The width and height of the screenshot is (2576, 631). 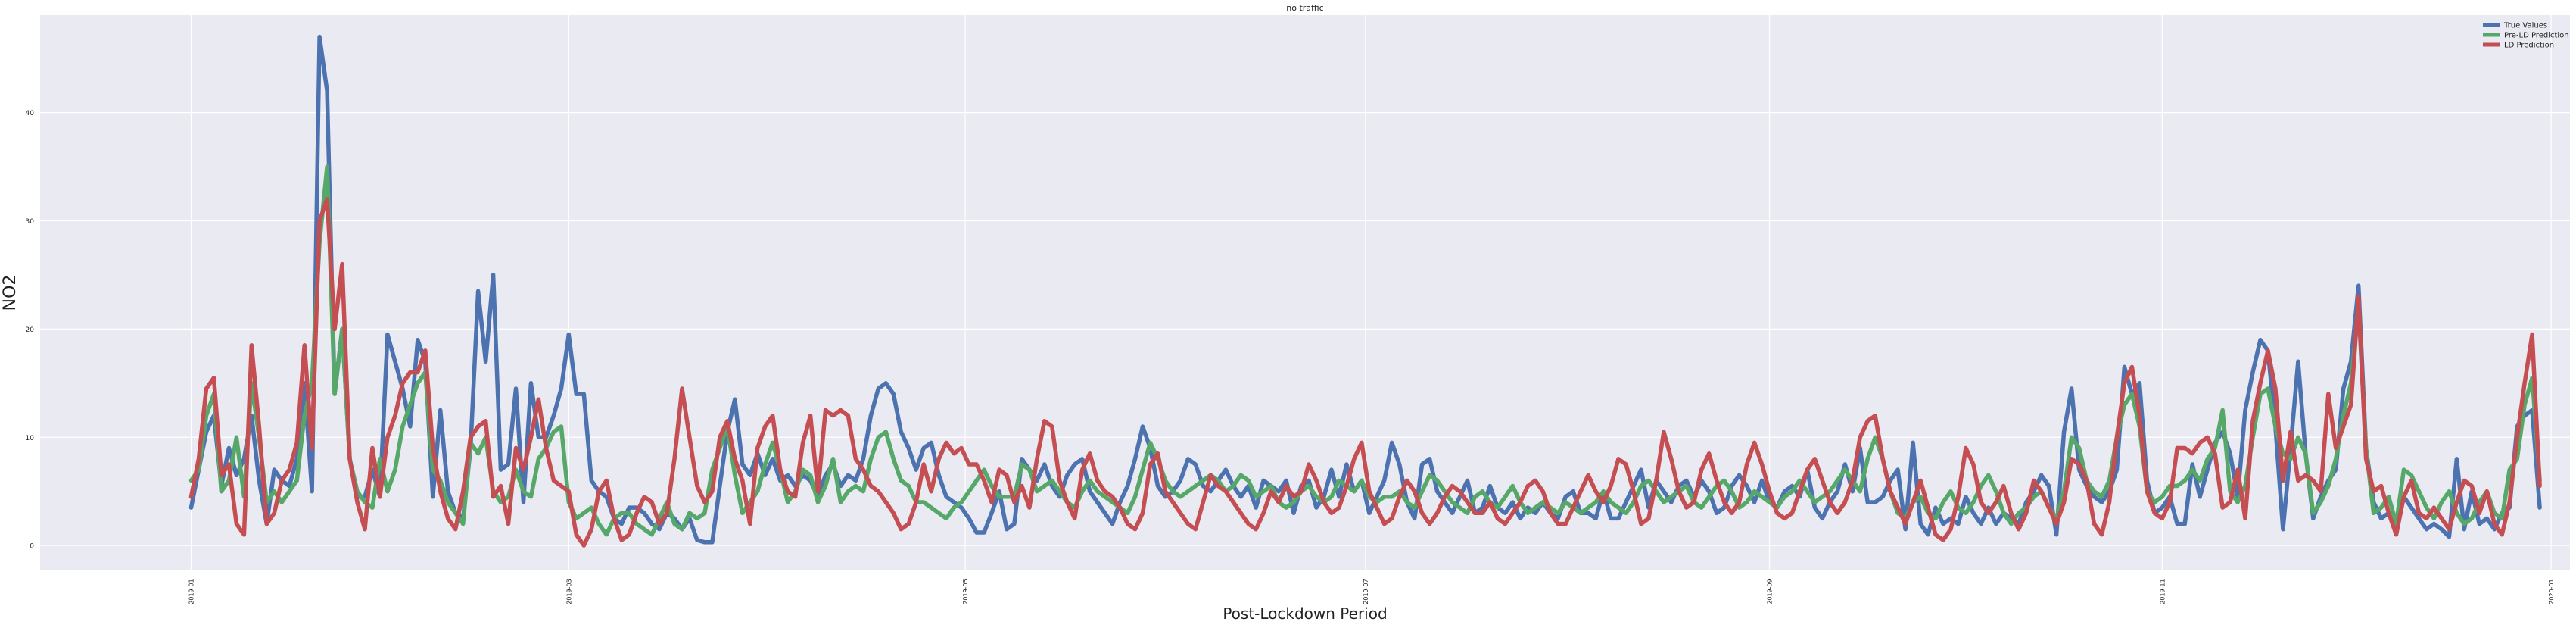 What do you see at coordinates (2162, 591) in the screenshot?
I see `x-tick-label: 2019-11` at bounding box center [2162, 591].